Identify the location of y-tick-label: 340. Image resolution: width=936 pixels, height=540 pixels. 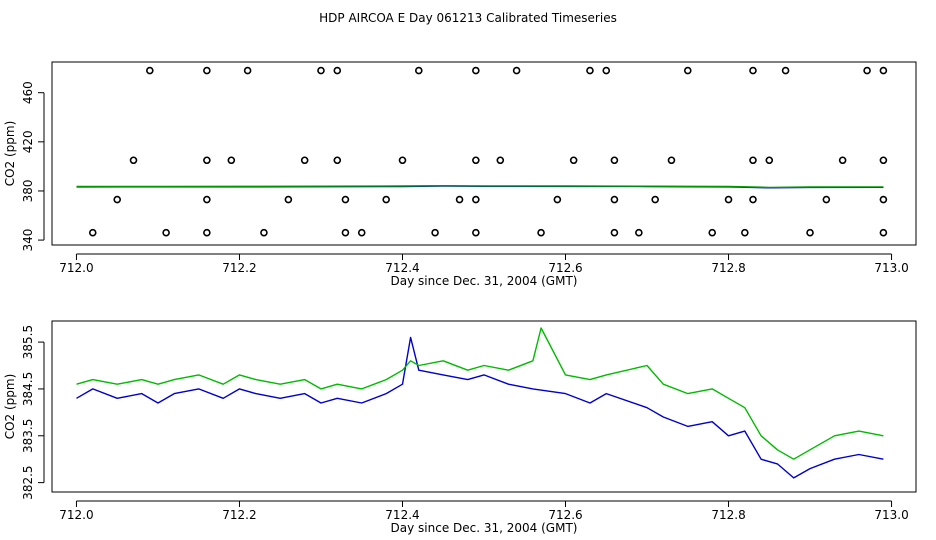
(28, 240).